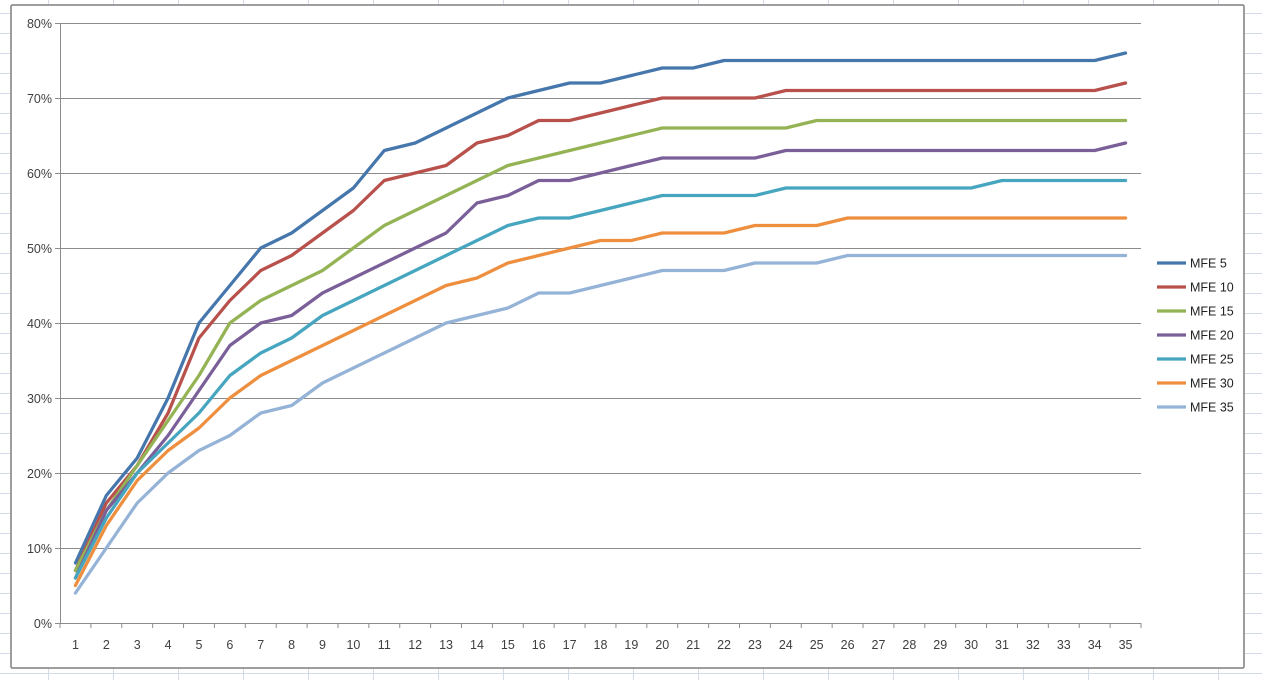 Image resolution: width=1262 pixels, height=680 pixels. What do you see at coordinates (662, 645) in the screenshot?
I see `x-axis-label: 20` at bounding box center [662, 645].